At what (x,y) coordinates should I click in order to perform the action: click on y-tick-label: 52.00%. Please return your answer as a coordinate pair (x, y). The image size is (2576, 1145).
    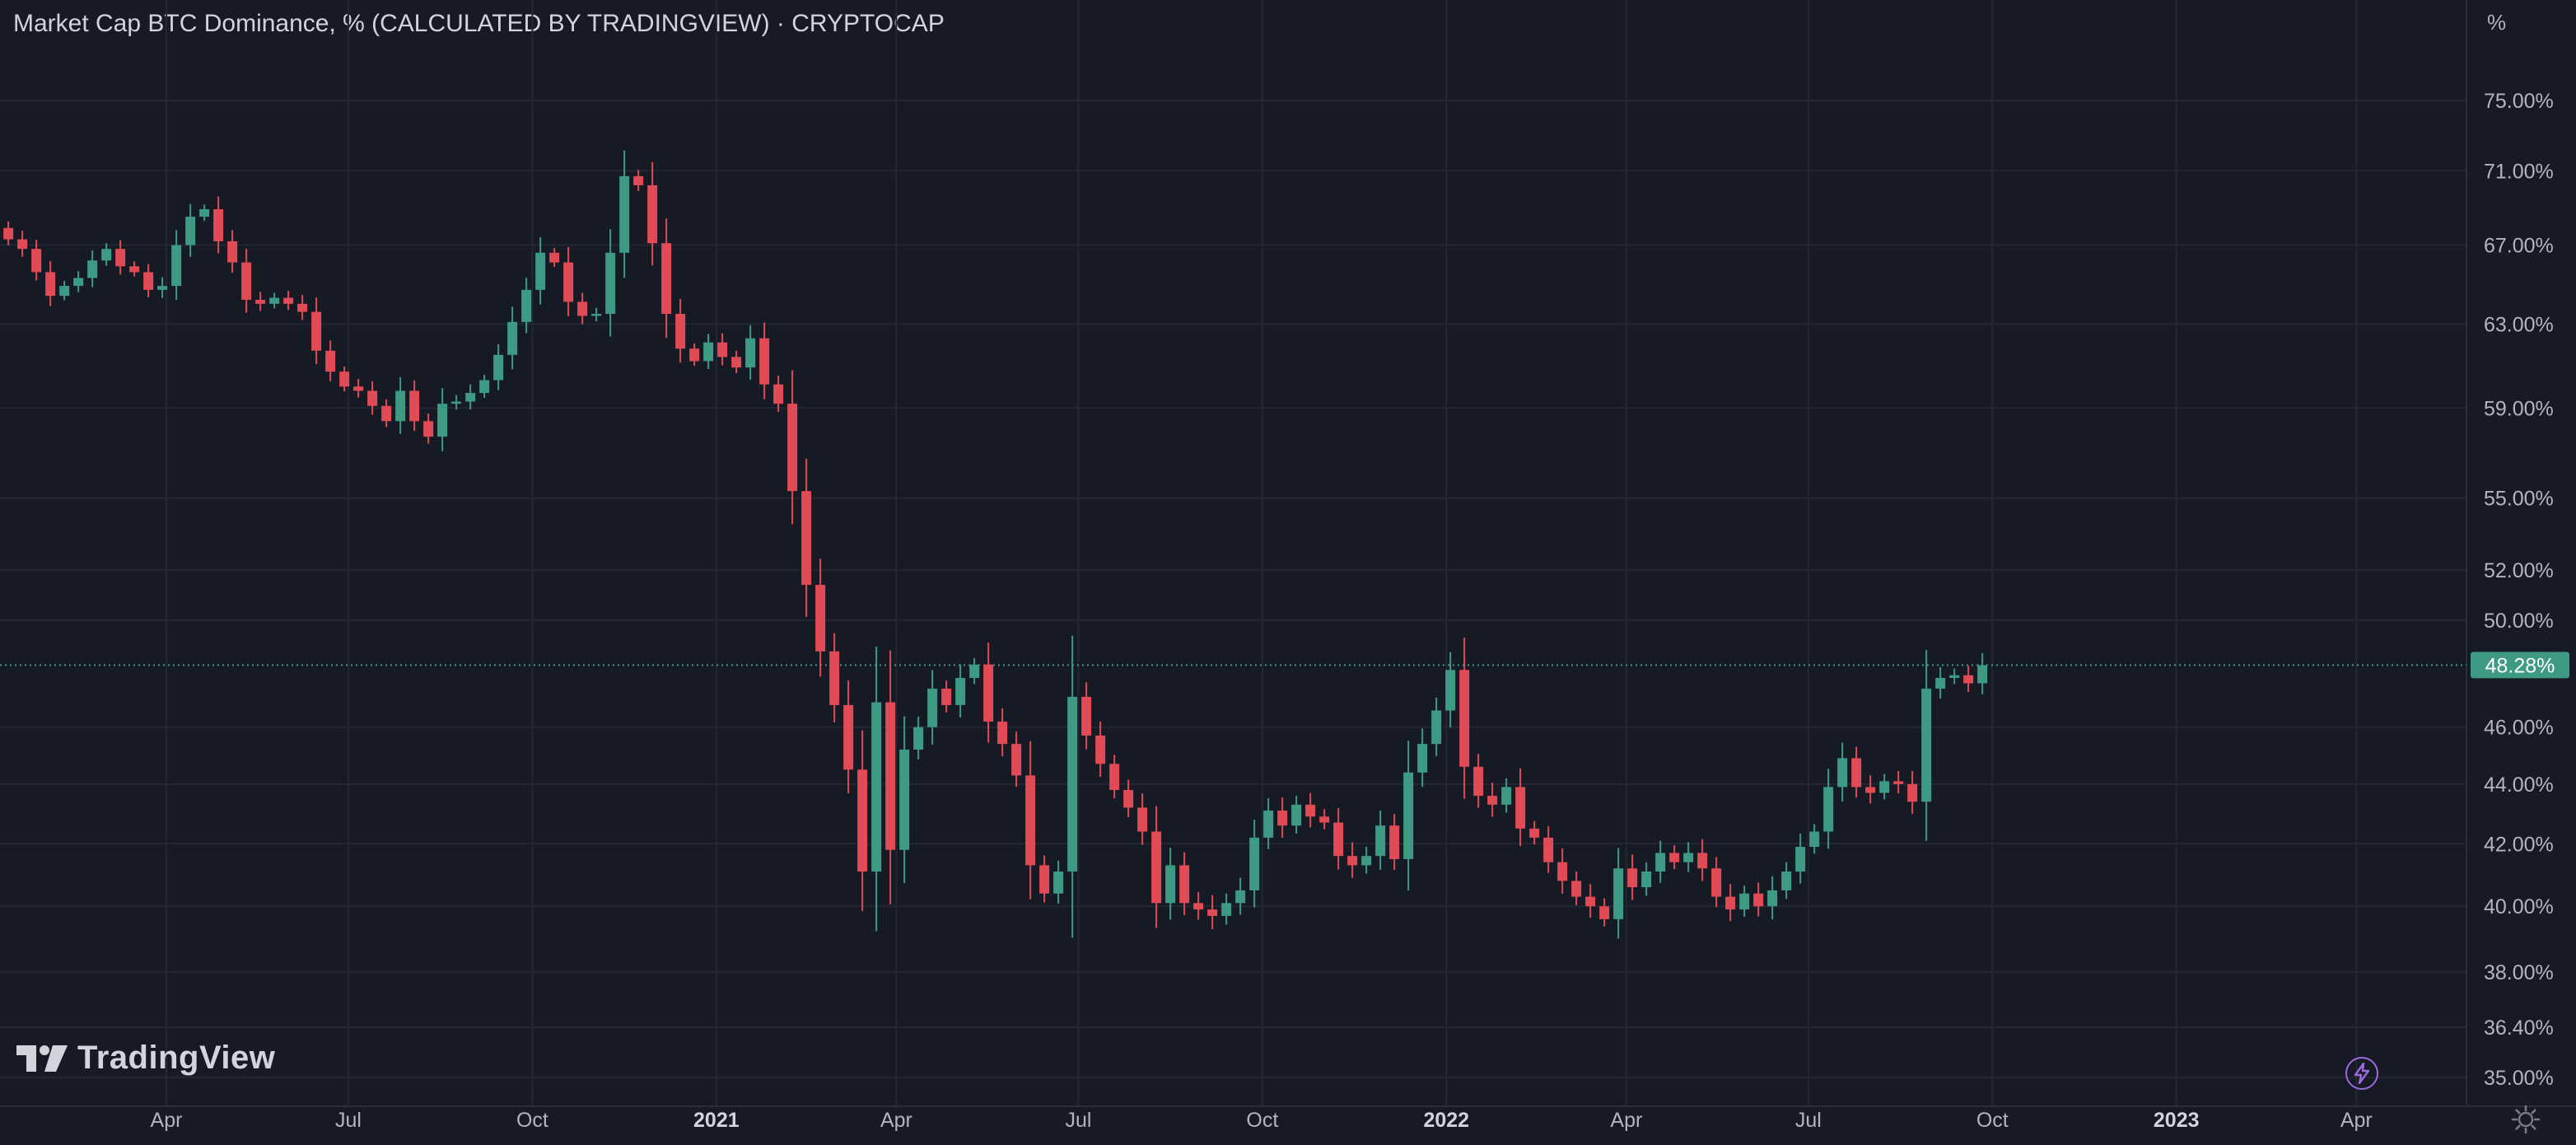
    Looking at the image, I should click on (2519, 570).